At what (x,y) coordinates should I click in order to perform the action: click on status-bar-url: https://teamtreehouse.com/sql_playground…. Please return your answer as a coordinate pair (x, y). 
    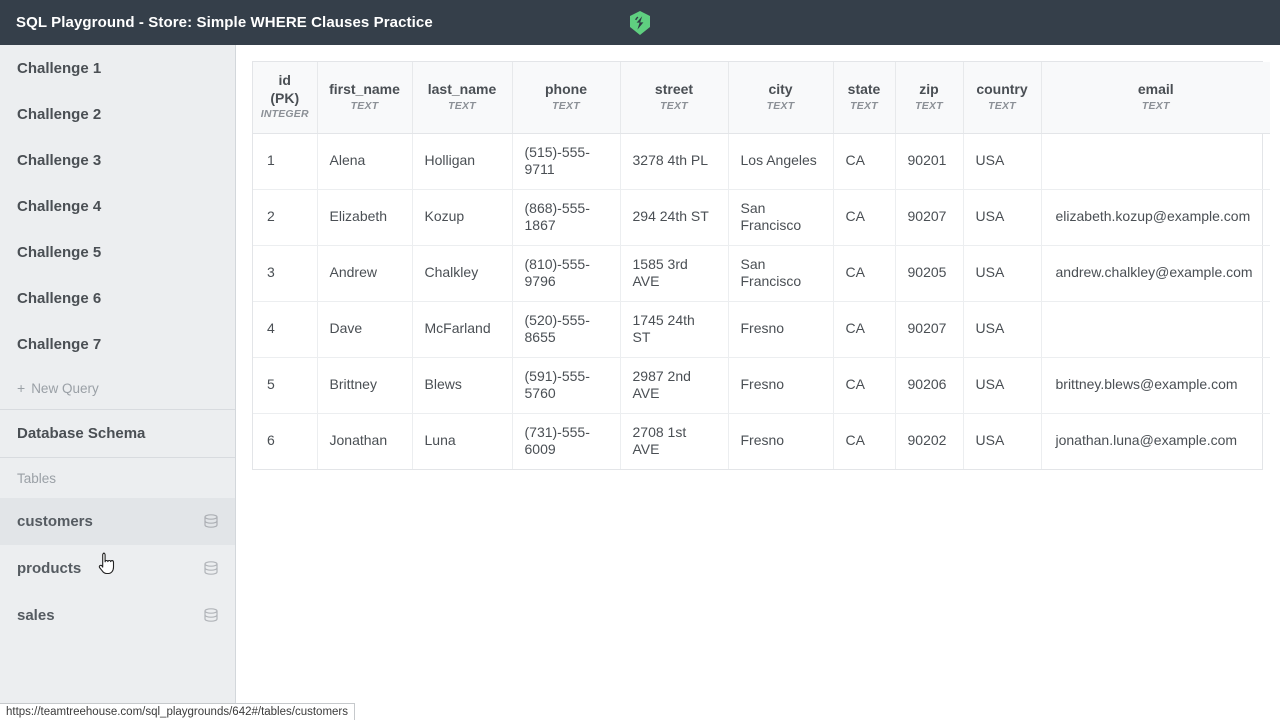
    Looking at the image, I should click on (177, 711).